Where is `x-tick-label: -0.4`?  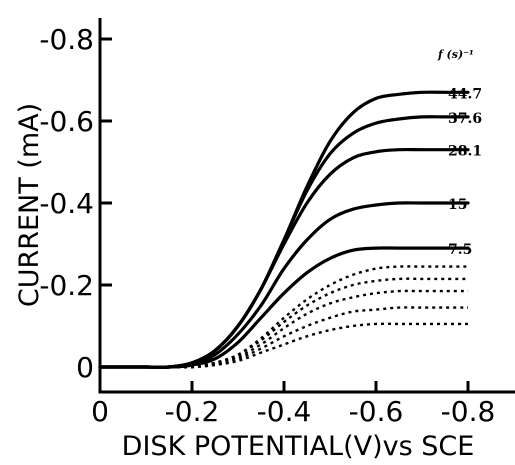
x-tick-label: -0.4 is located at coordinates (284, 411).